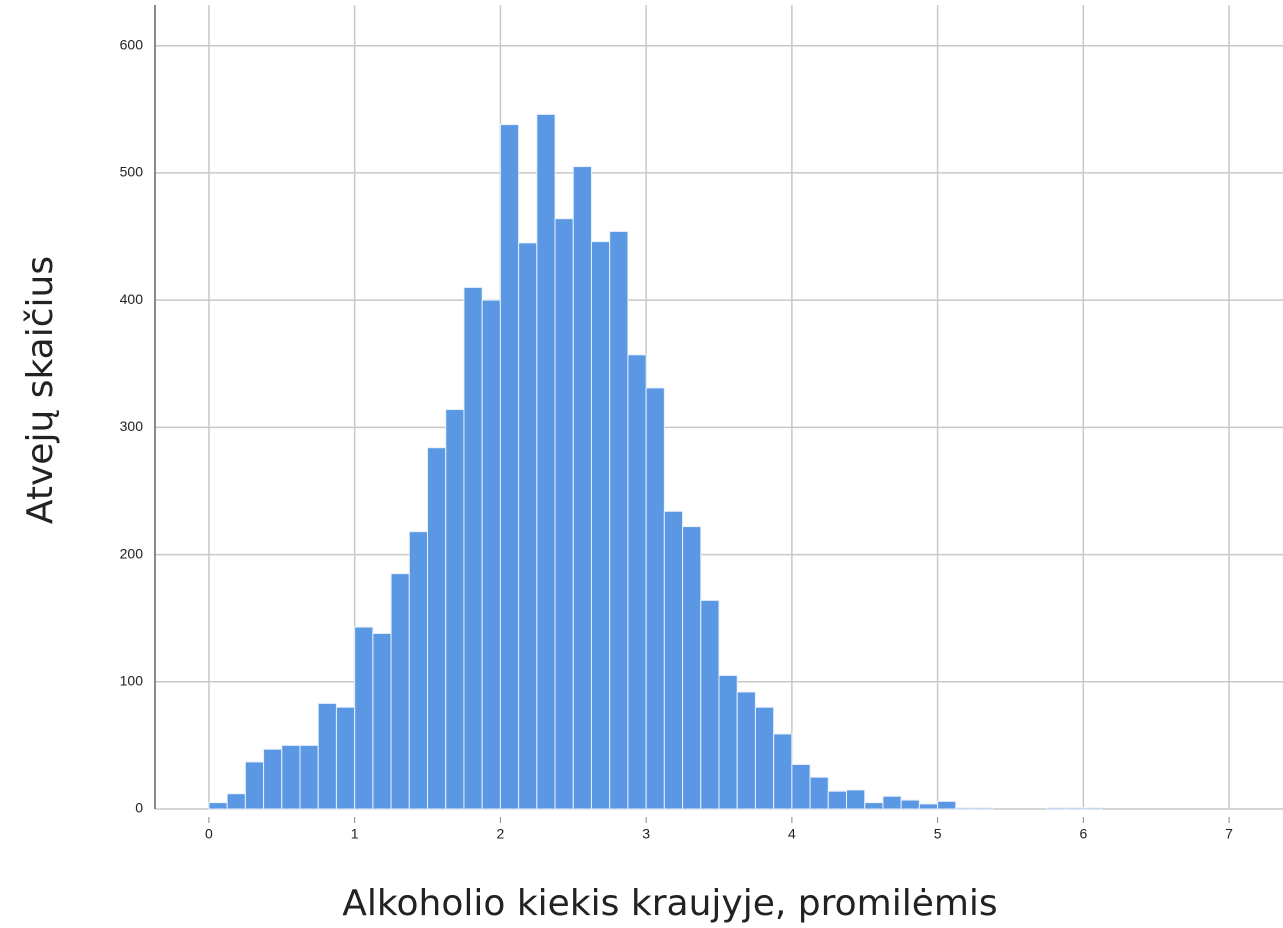 The image size is (1283, 928). Describe the element at coordinates (500, 834) in the screenshot. I see `x-tick-label: 2` at that location.